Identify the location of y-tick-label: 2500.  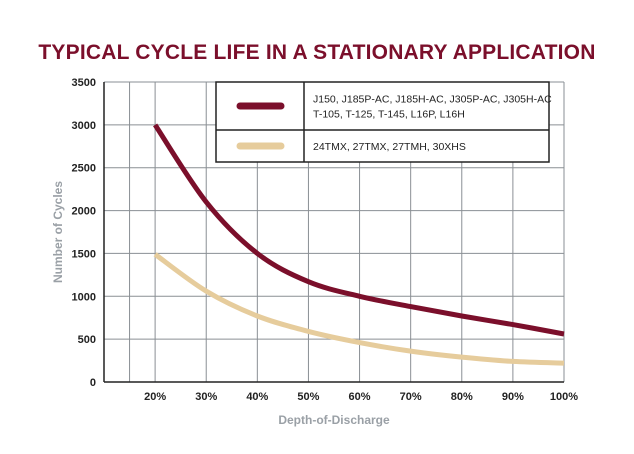
(84, 169).